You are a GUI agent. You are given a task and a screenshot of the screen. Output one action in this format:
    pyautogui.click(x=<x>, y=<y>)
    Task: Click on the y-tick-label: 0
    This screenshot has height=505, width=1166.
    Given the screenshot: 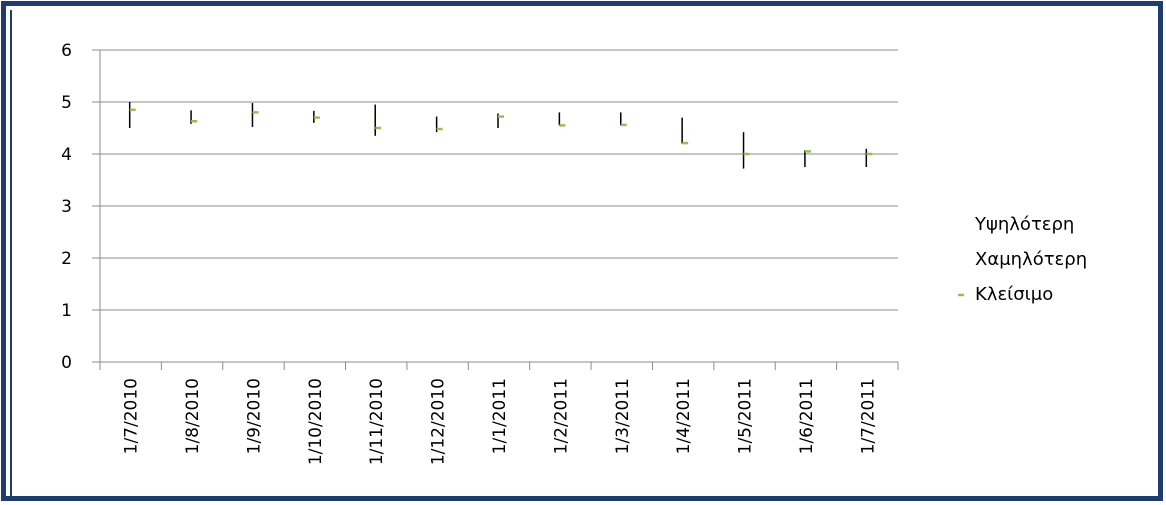 What is the action you would take?
    pyautogui.click(x=66, y=363)
    